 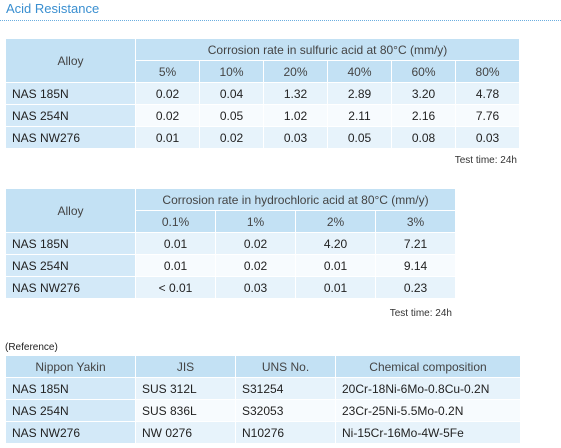 I want to click on column-header: 1%, so click(x=255, y=221).